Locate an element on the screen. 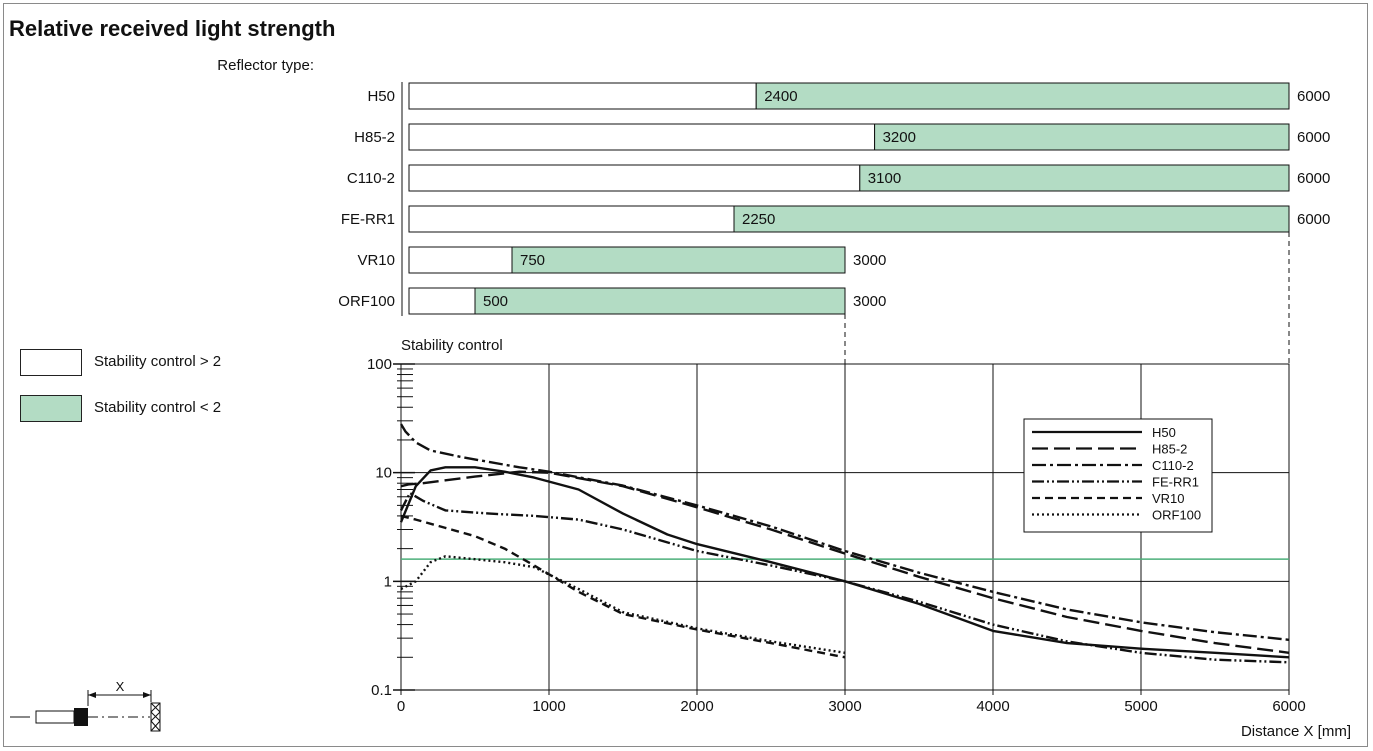  distance-x-label: X is located at coordinates (120, 686).